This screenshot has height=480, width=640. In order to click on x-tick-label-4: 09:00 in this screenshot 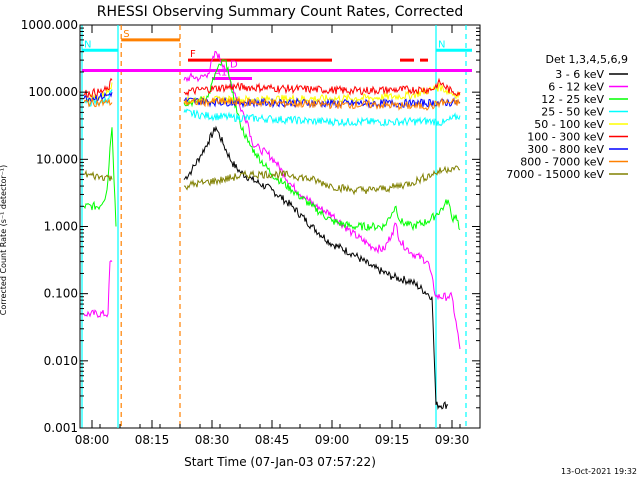, I will do `click(332, 440)`.